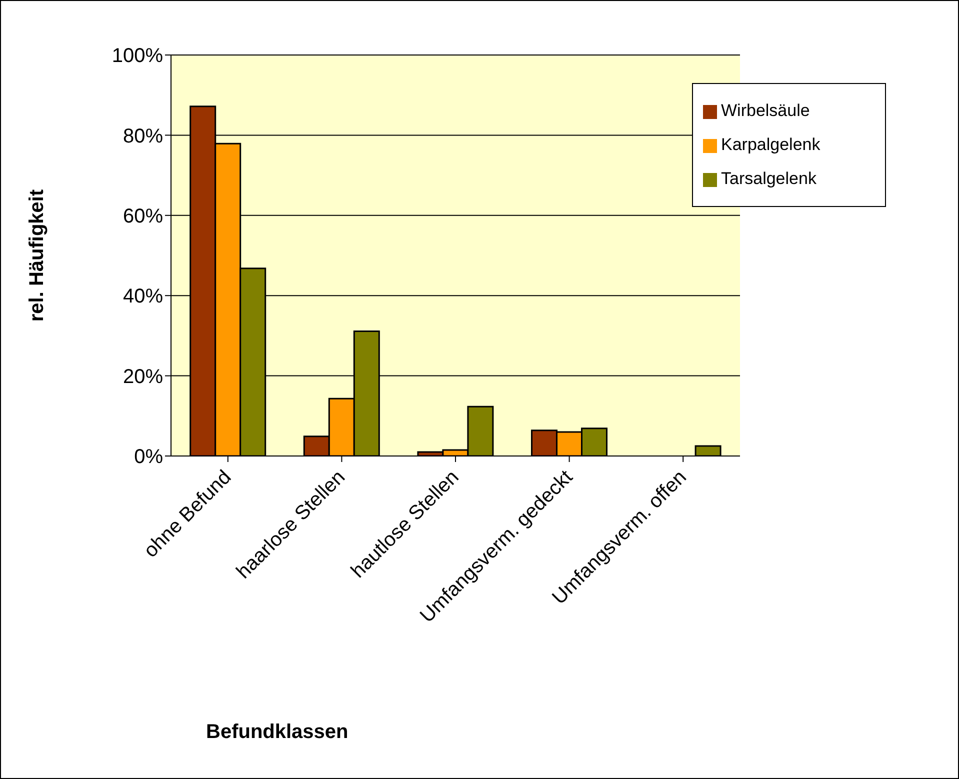  What do you see at coordinates (138, 56) in the screenshot?
I see `y-tick-label: 100%` at bounding box center [138, 56].